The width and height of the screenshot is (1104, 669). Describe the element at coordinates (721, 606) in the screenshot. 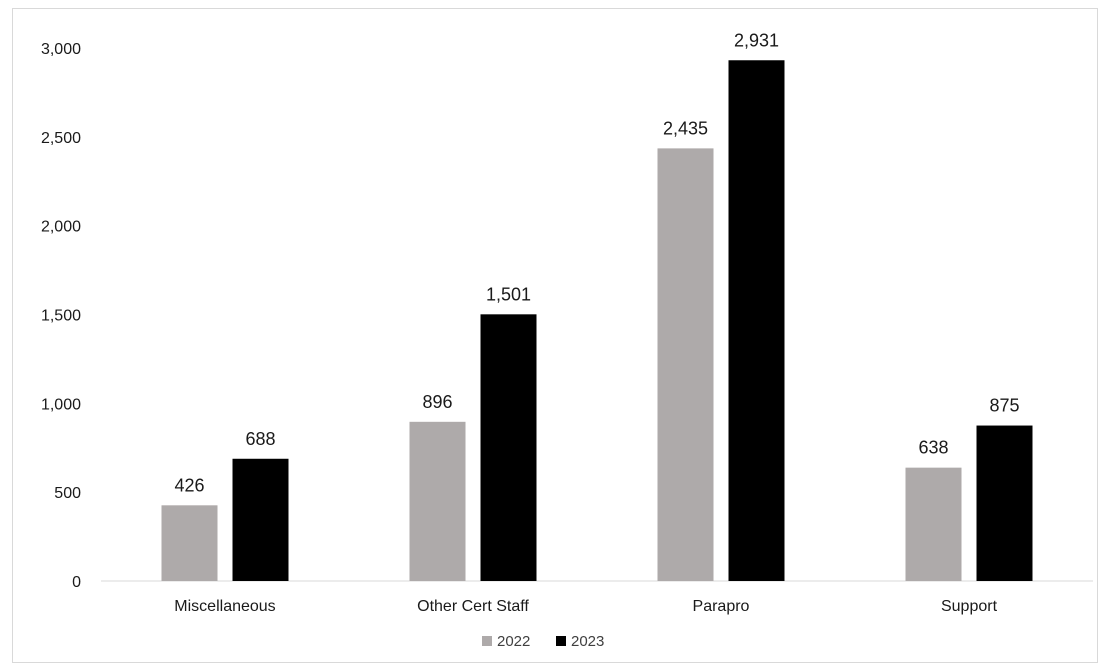

I see `x-category-label: Parapro` at that location.